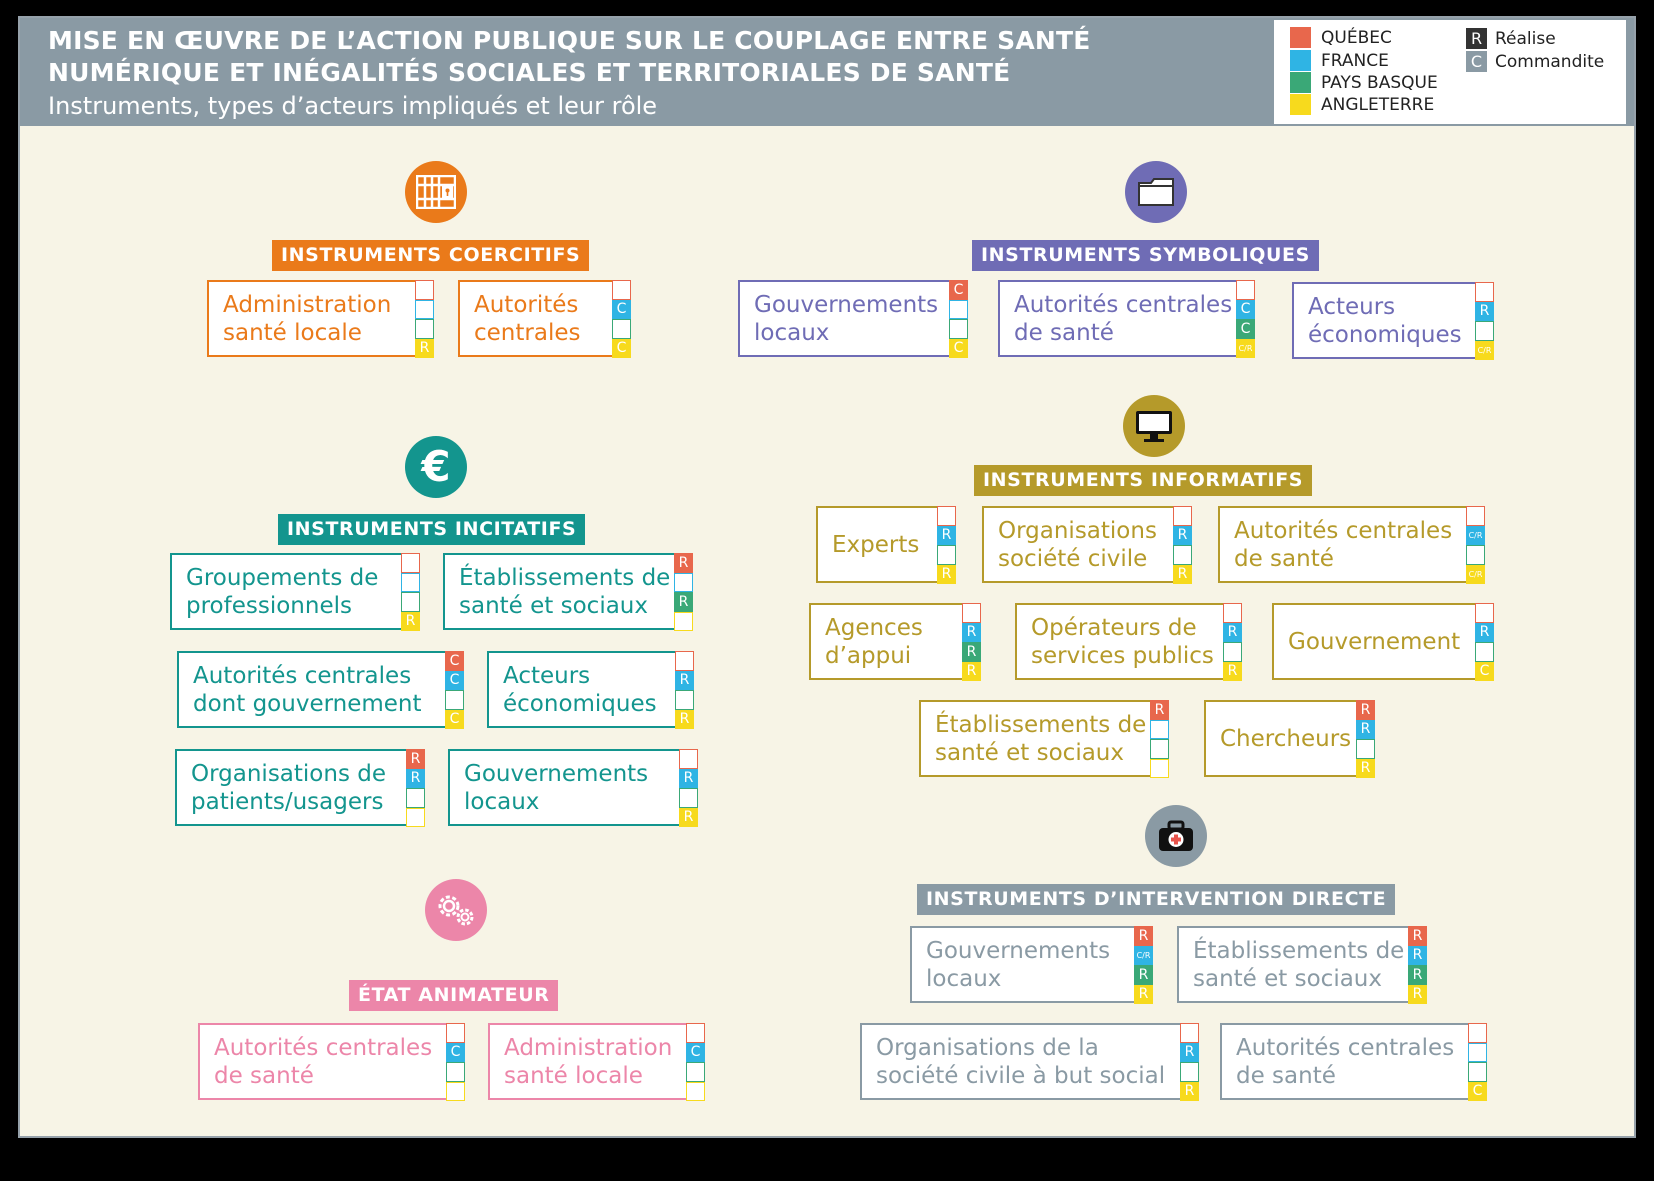 This screenshot has height=1181, width=1654. What do you see at coordinates (282, 591) in the screenshot?
I see `actor-label: Groupements de professionnels` at bounding box center [282, 591].